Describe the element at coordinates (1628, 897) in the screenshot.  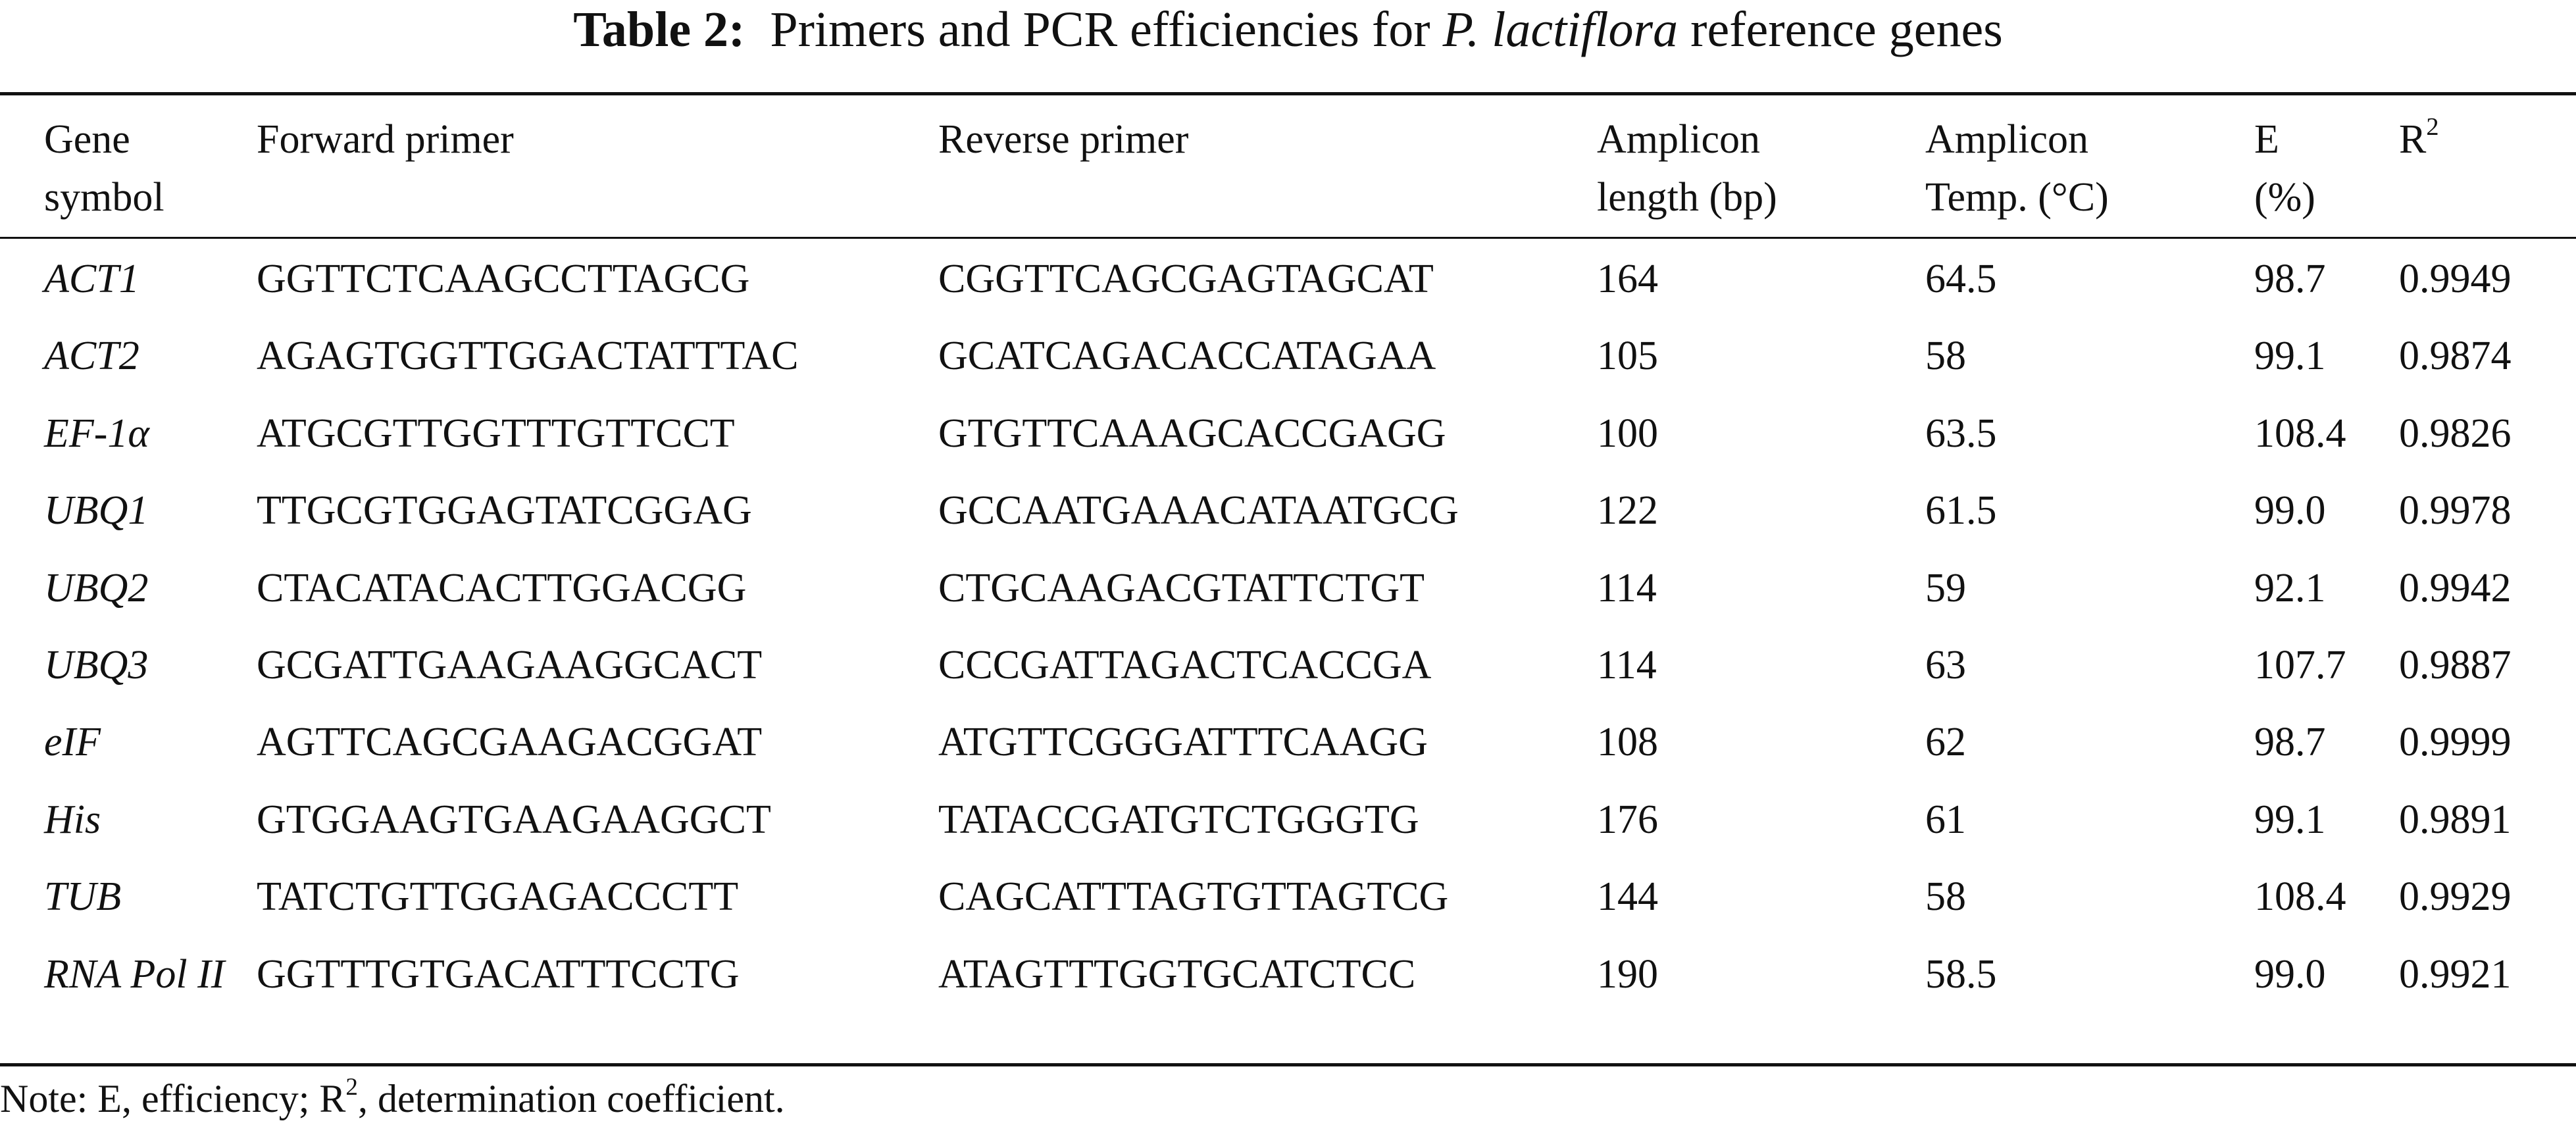
I see `table-cell: 144` at that location.